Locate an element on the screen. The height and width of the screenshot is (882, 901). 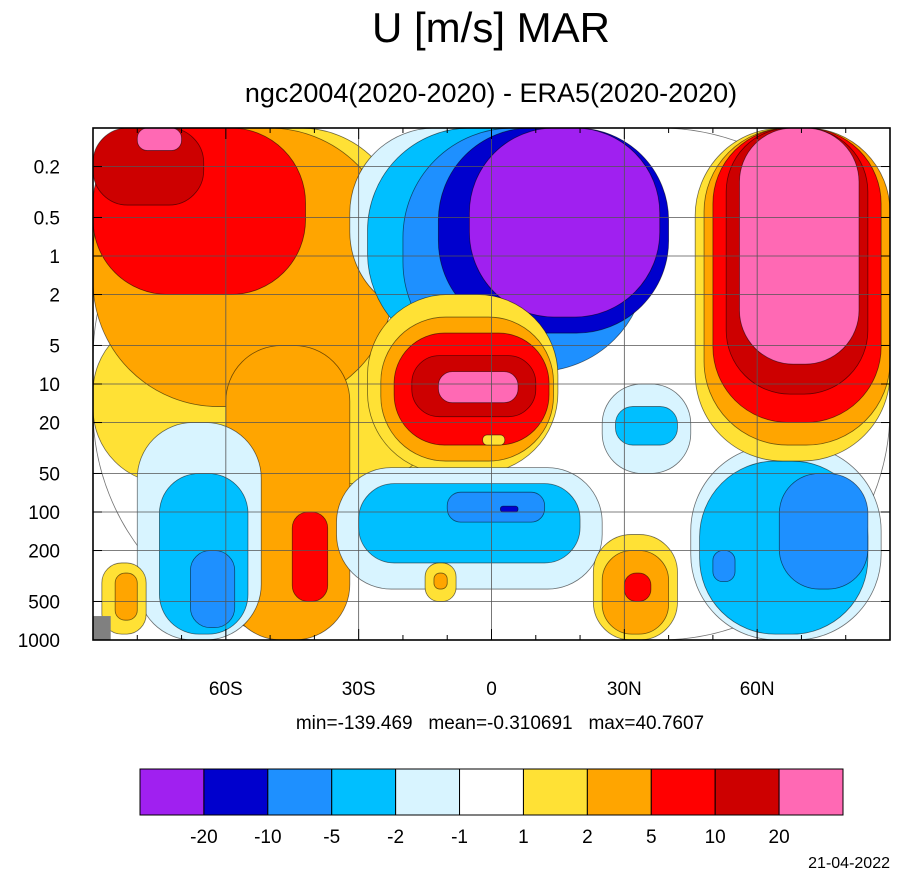
chart-subtitle: ngc2004(2020-2020) - ERA5(2020-2020) is located at coordinates (491, 93).